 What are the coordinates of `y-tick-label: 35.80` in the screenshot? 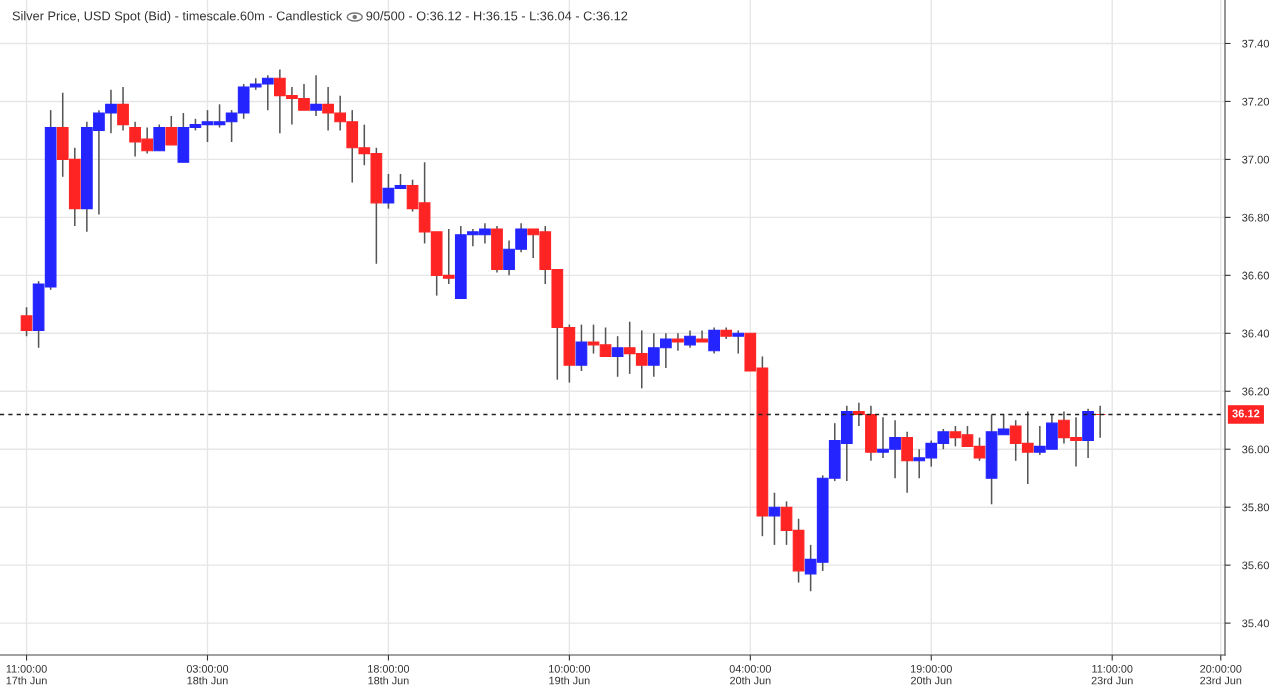 It's located at (1256, 507).